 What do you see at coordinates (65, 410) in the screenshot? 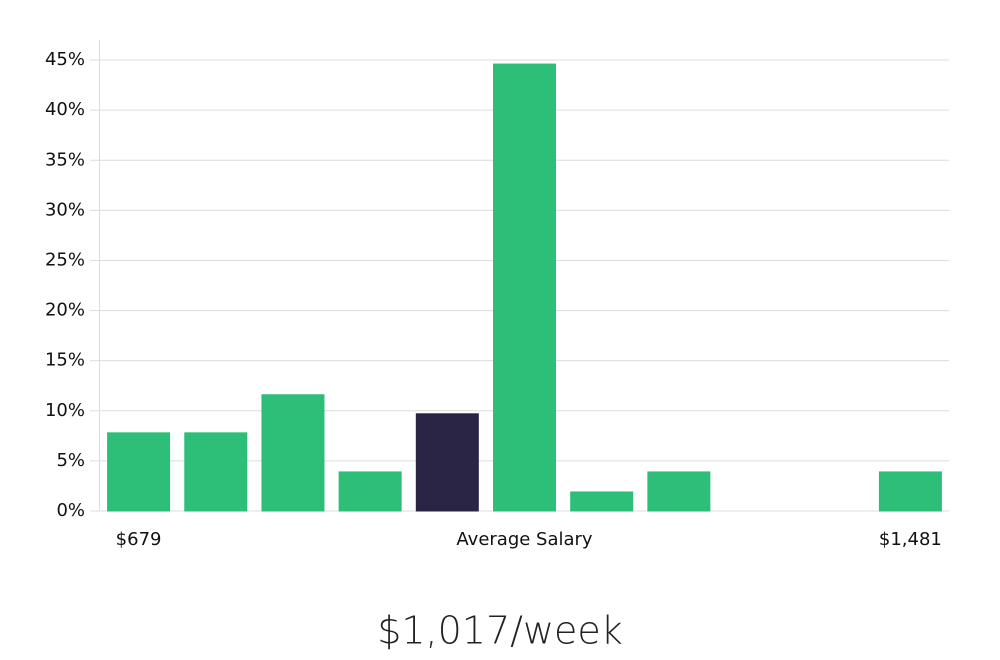
I see `y-tick-label: 10%` at bounding box center [65, 410].